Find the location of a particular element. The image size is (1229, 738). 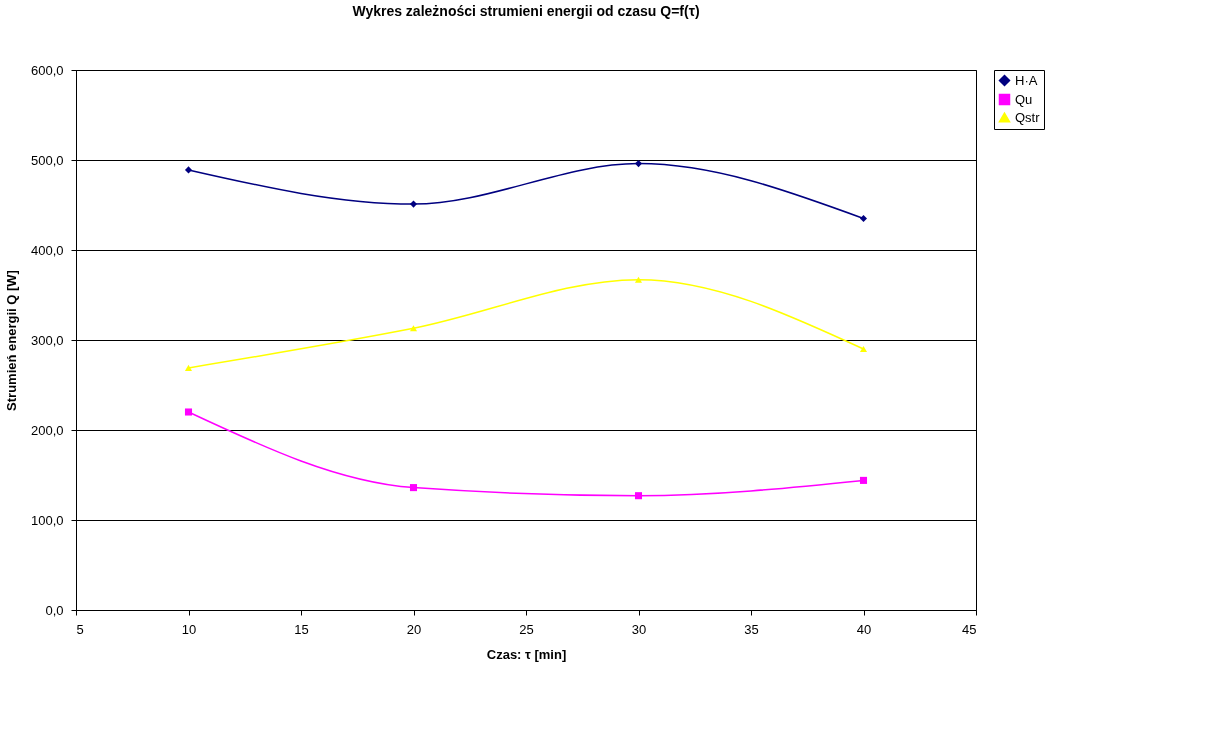

chart-title: Wykres zależności strumieni energii od czasu Q=f(τ) is located at coordinates (526, 11).